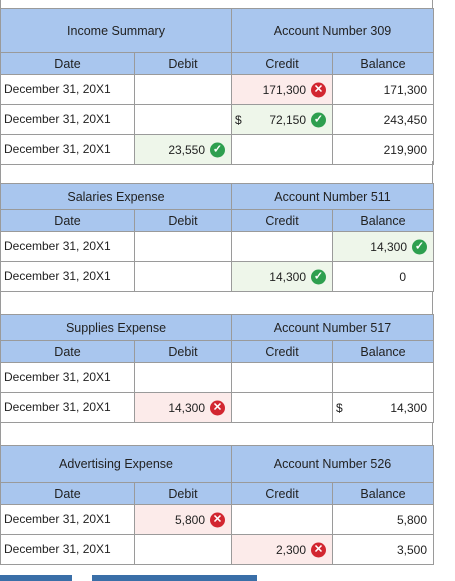 The height and width of the screenshot is (581, 455). I want to click on debit-input: 23,550 ✓, so click(183, 149).